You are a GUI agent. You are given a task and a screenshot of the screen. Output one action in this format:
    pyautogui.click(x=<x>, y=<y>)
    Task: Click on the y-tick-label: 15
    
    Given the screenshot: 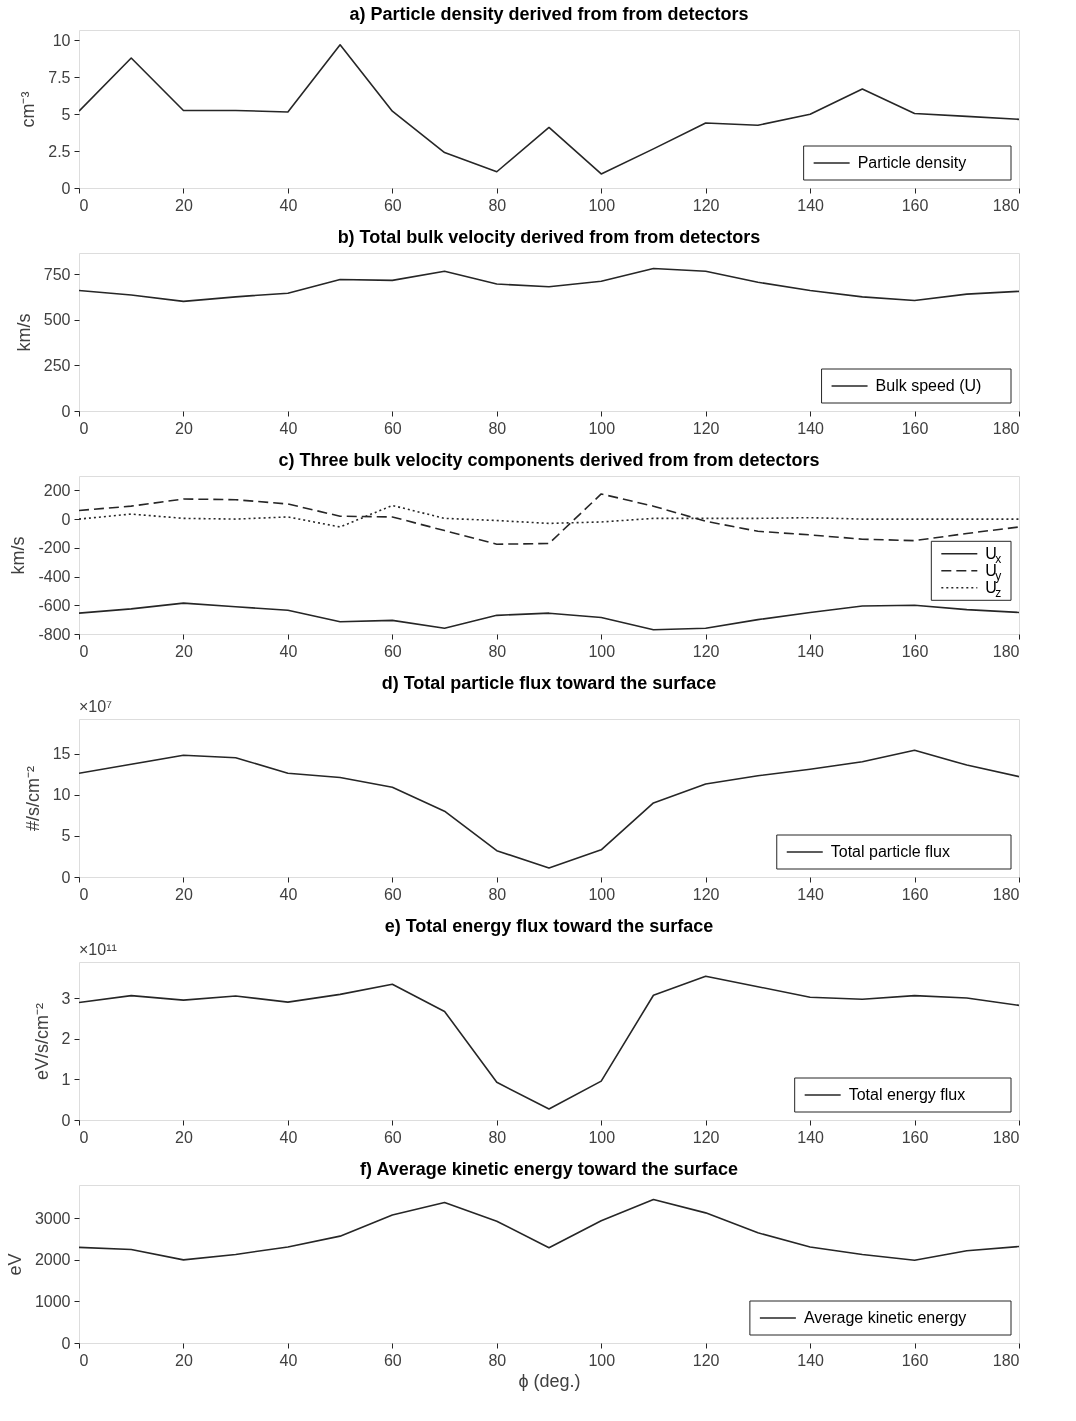 What is the action you would take?
    pyautogui.click(x=61, y=754)
    